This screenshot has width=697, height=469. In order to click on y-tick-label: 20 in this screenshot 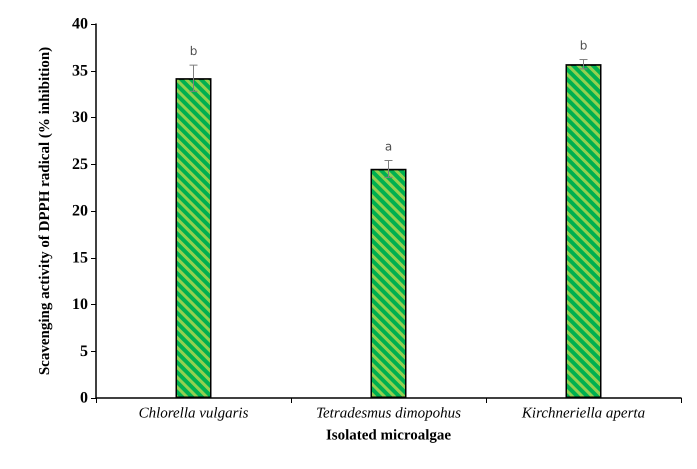, I will do `click(80, 211)`.